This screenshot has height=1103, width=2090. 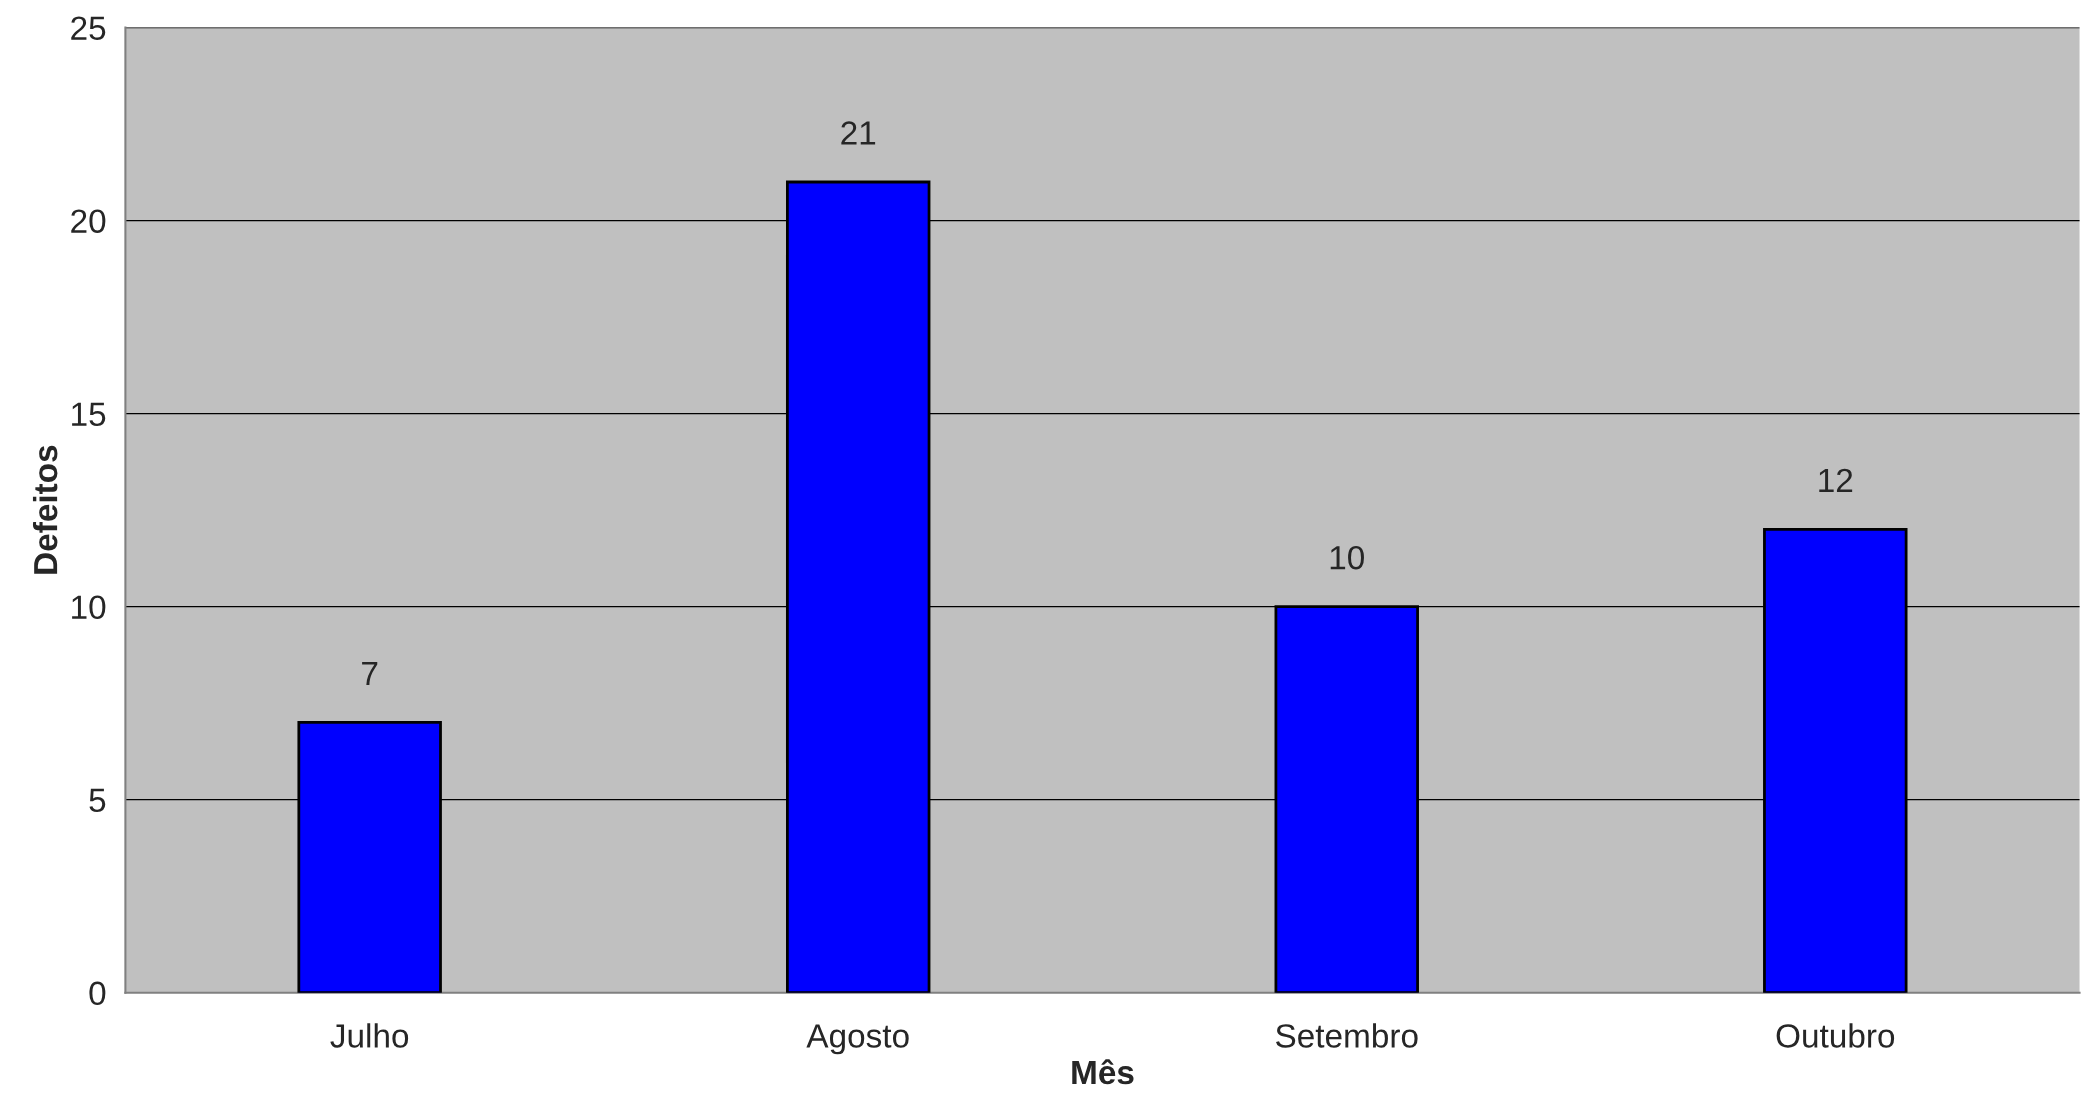 What do you see at coordinates (1347, 1035) in the screenshot?
I see `x-tick-label: Setembro` at bounding box center [1347, 1035].